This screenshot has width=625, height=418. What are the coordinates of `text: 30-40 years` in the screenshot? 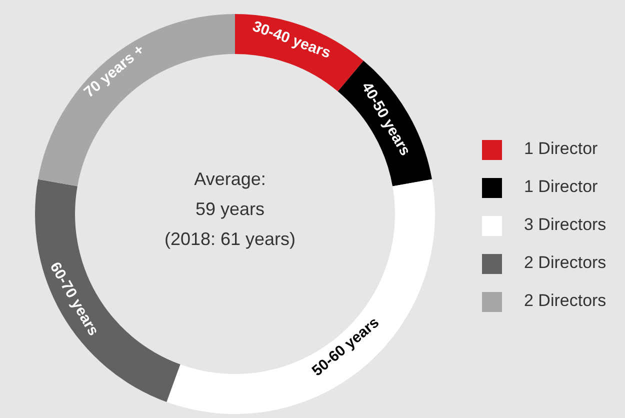 It's located at (291, 40).